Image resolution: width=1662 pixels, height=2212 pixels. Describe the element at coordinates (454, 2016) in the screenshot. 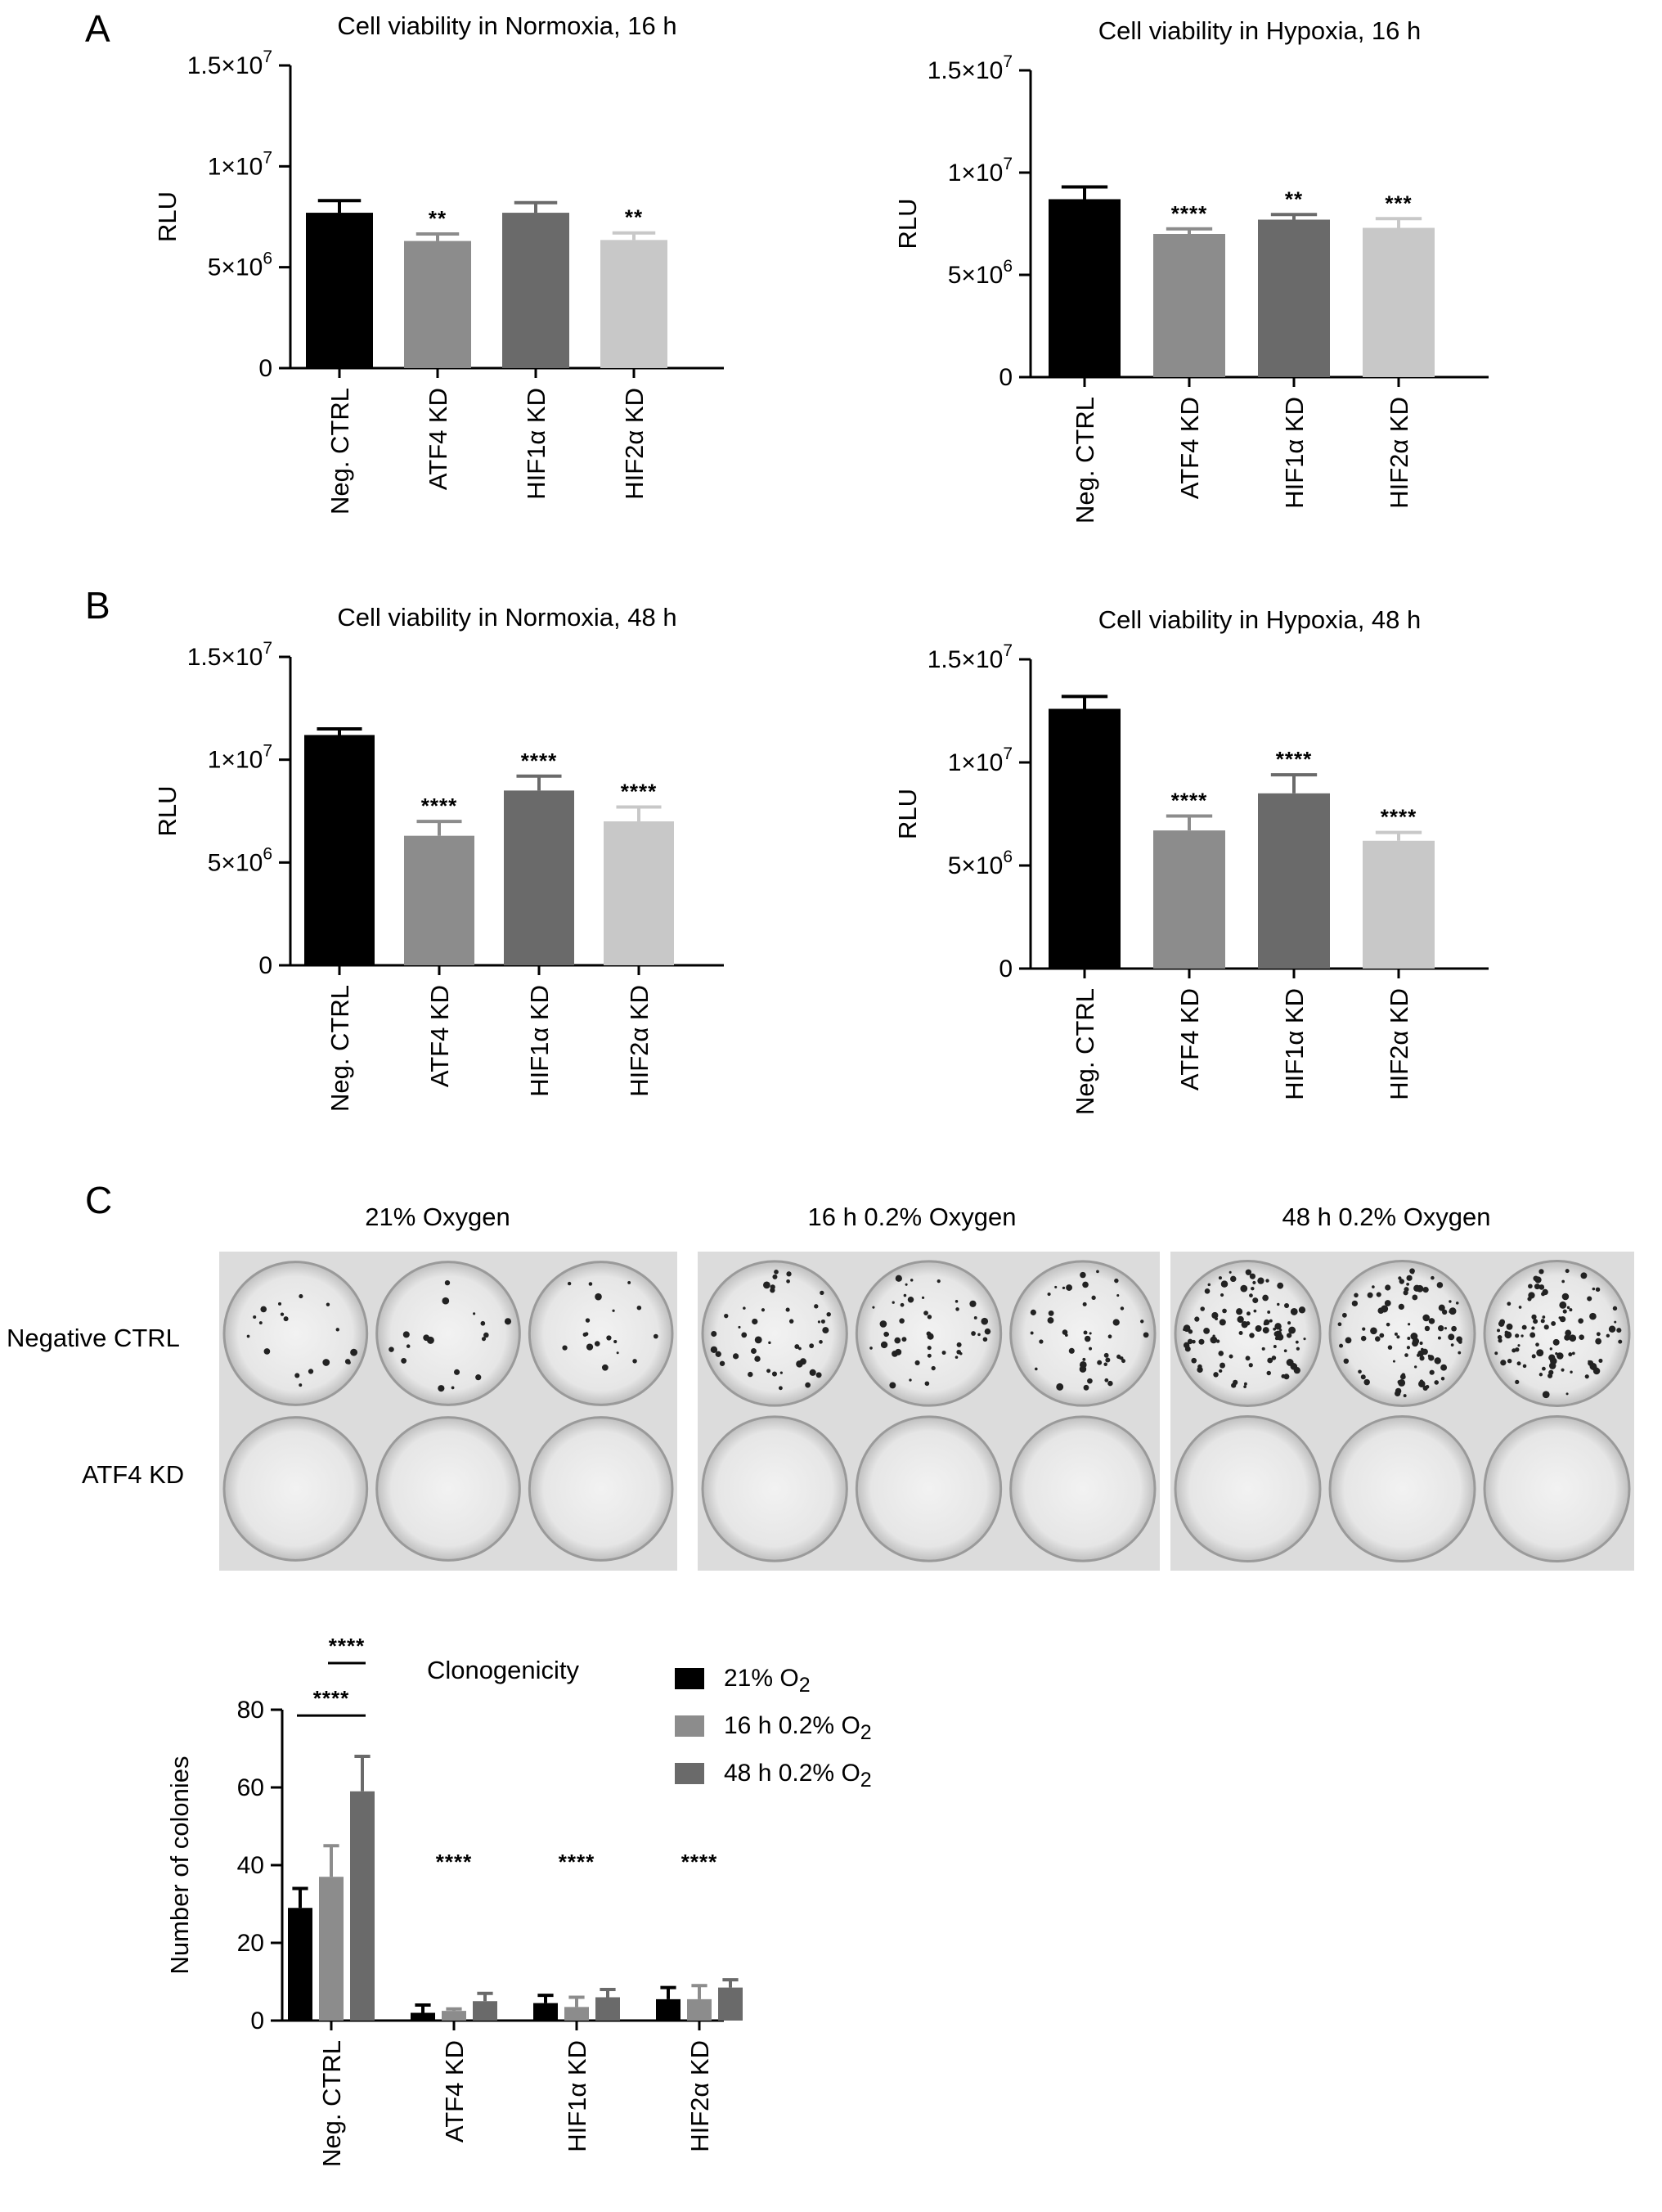

I see `bar-atf4-kd-16-h-0-2-o2` at that location.